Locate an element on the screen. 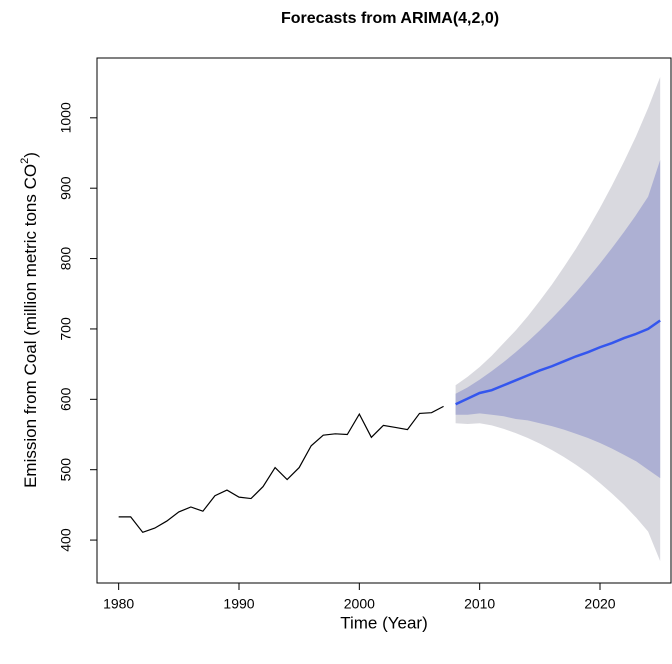 The height and width of the screenshot is (664, 672). y-tick-label: 600 is located at coordinates (66, 399).